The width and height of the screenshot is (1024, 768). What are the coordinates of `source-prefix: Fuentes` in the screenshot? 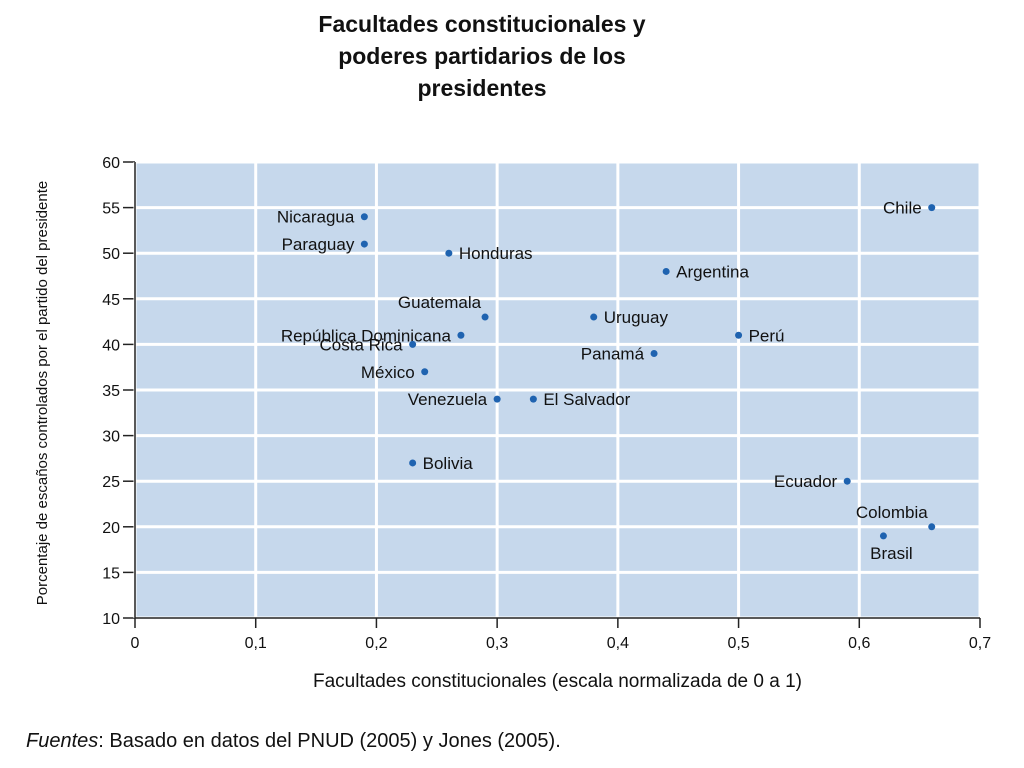 It's located at (62, 741).